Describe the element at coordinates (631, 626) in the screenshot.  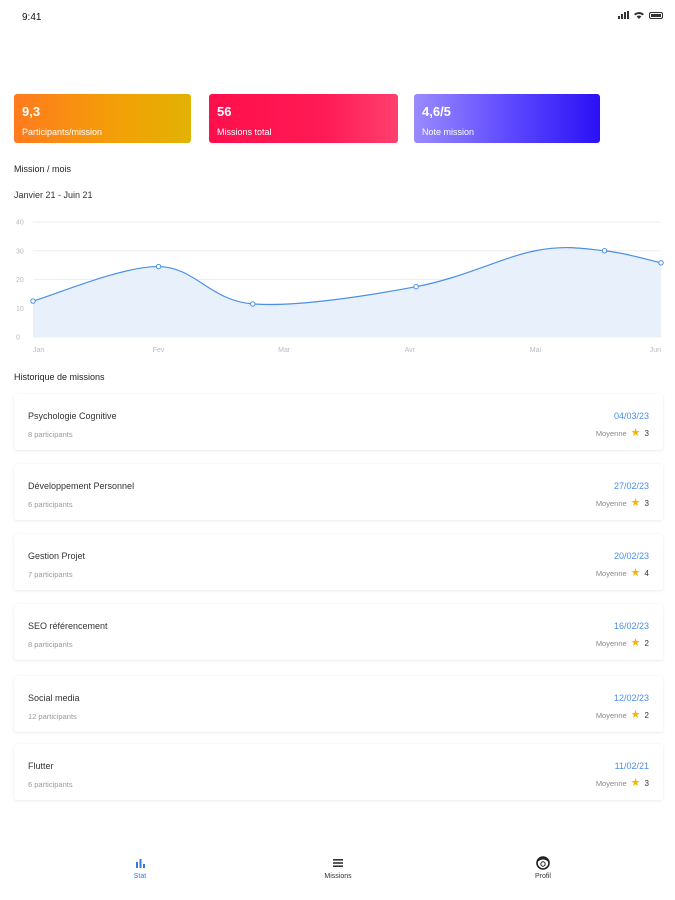
I see `mission-date: 16/02/23` at that location.